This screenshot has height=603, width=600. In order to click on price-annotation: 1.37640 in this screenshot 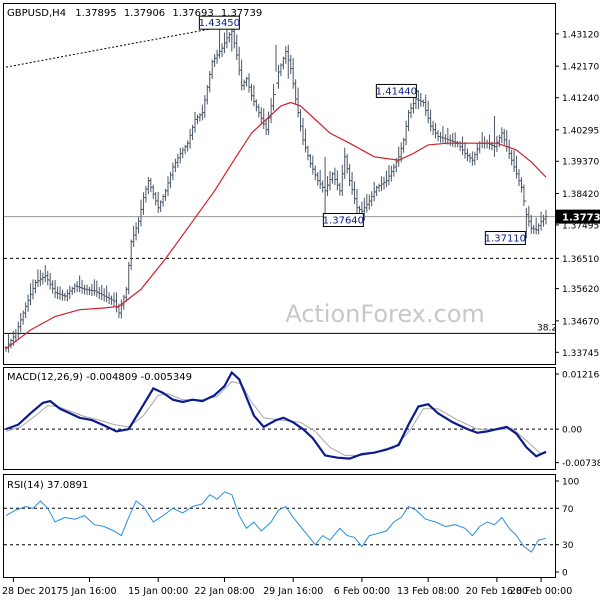, I will do `click(344, 220)`.